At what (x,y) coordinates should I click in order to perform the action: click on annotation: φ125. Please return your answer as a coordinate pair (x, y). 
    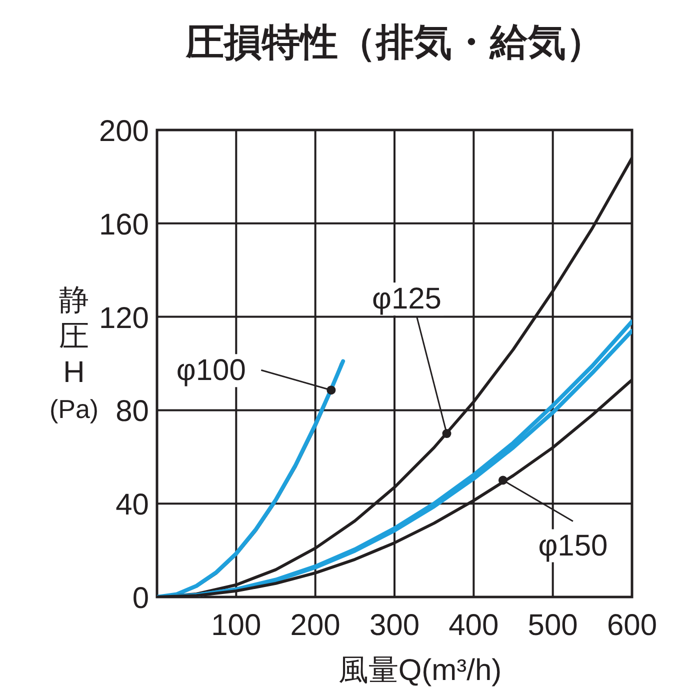
    Looking at the image, I should click on (407, 299).